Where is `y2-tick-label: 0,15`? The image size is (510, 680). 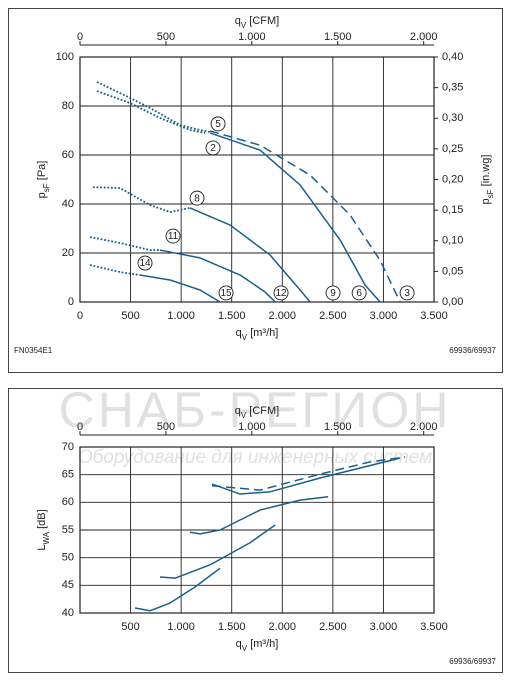
y2-tick-label: 0,15 is located at coordinates (452, 210).